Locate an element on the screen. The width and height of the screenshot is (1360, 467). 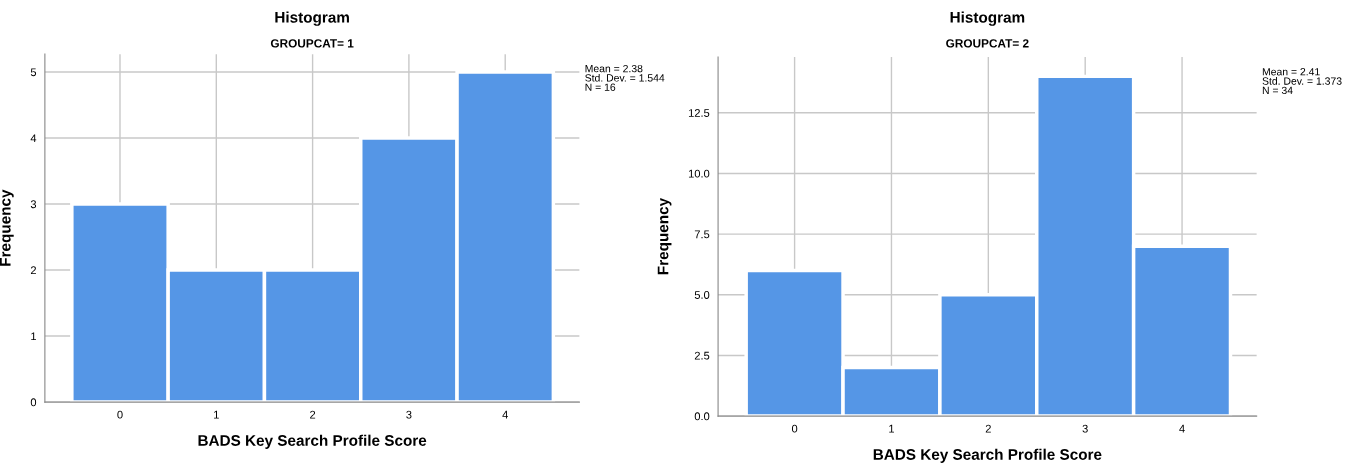
y-tick-label: 0.0 is located at coordinates (702, 416).